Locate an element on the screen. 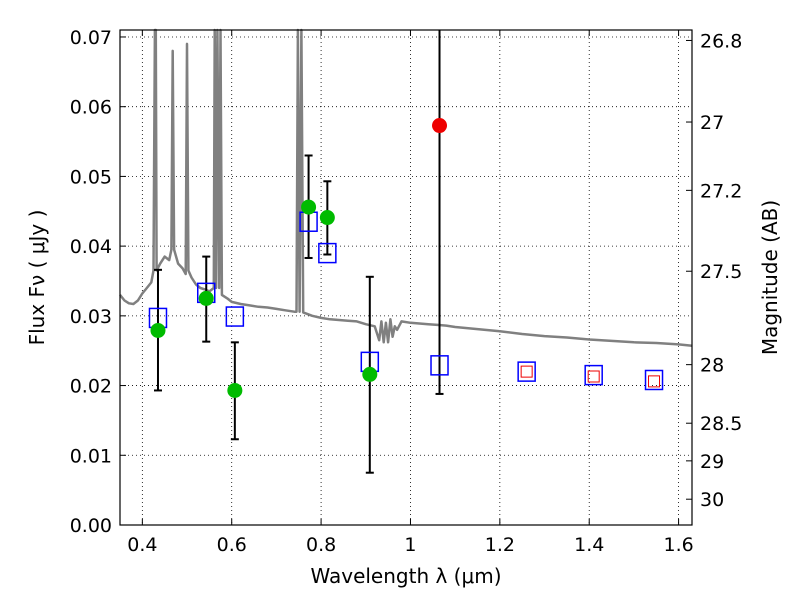  y-tick-label: 0.03 is located at coordinates (91, 317).